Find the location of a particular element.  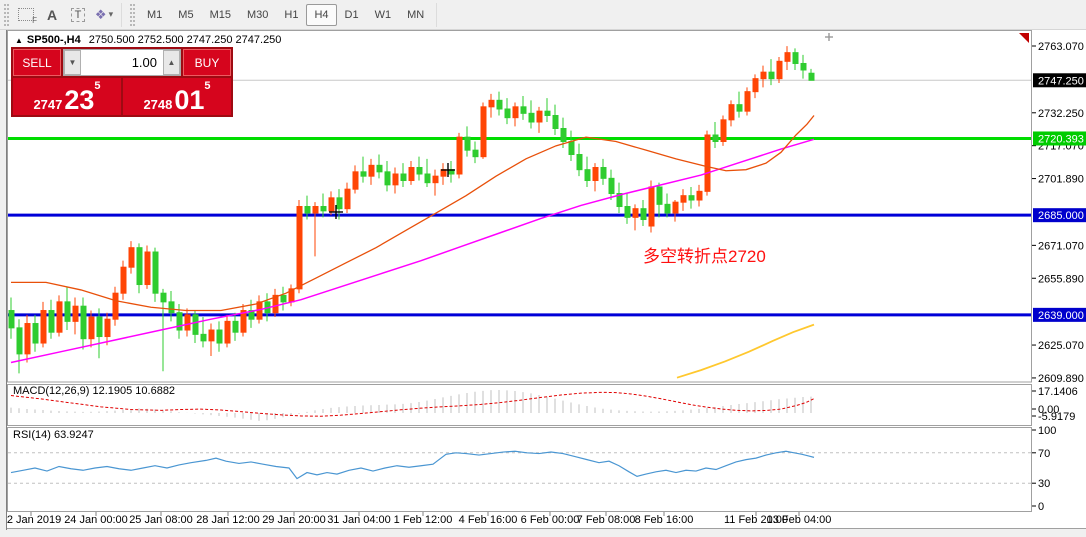

time-label: 31 Jan 04:00 is located at coordinates (359, 520).